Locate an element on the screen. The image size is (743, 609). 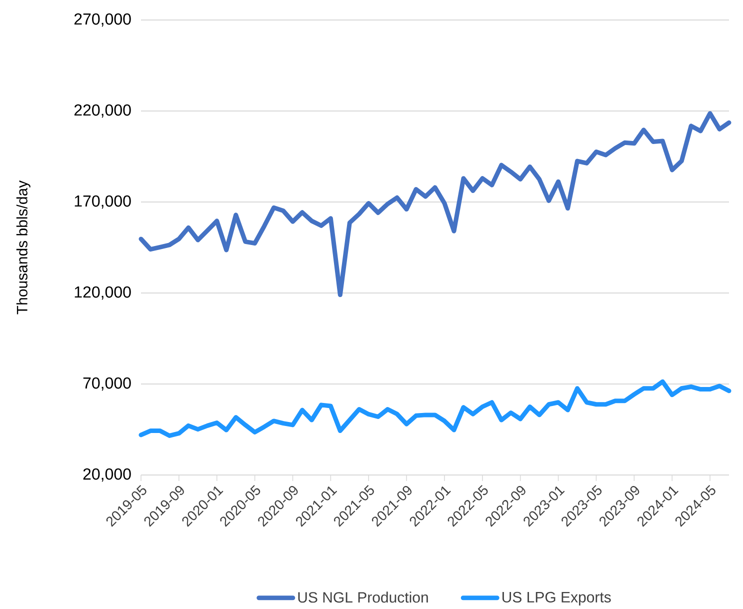
y-tick-label: 170,000 is located at coordinates (102, 202).